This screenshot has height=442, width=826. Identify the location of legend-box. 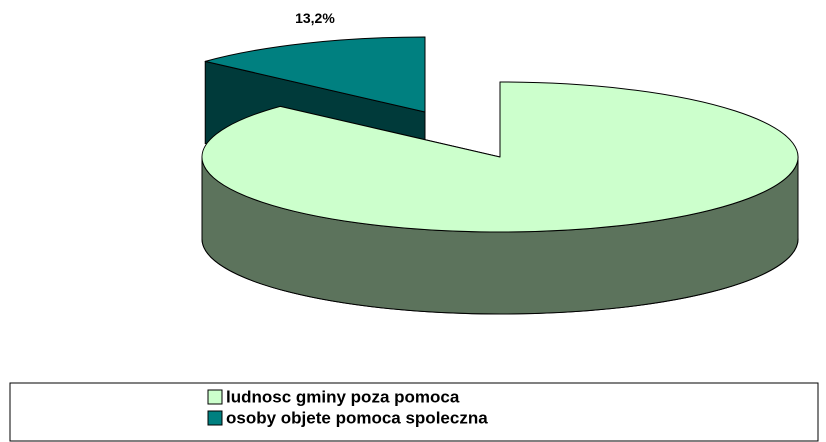
(414, 412).